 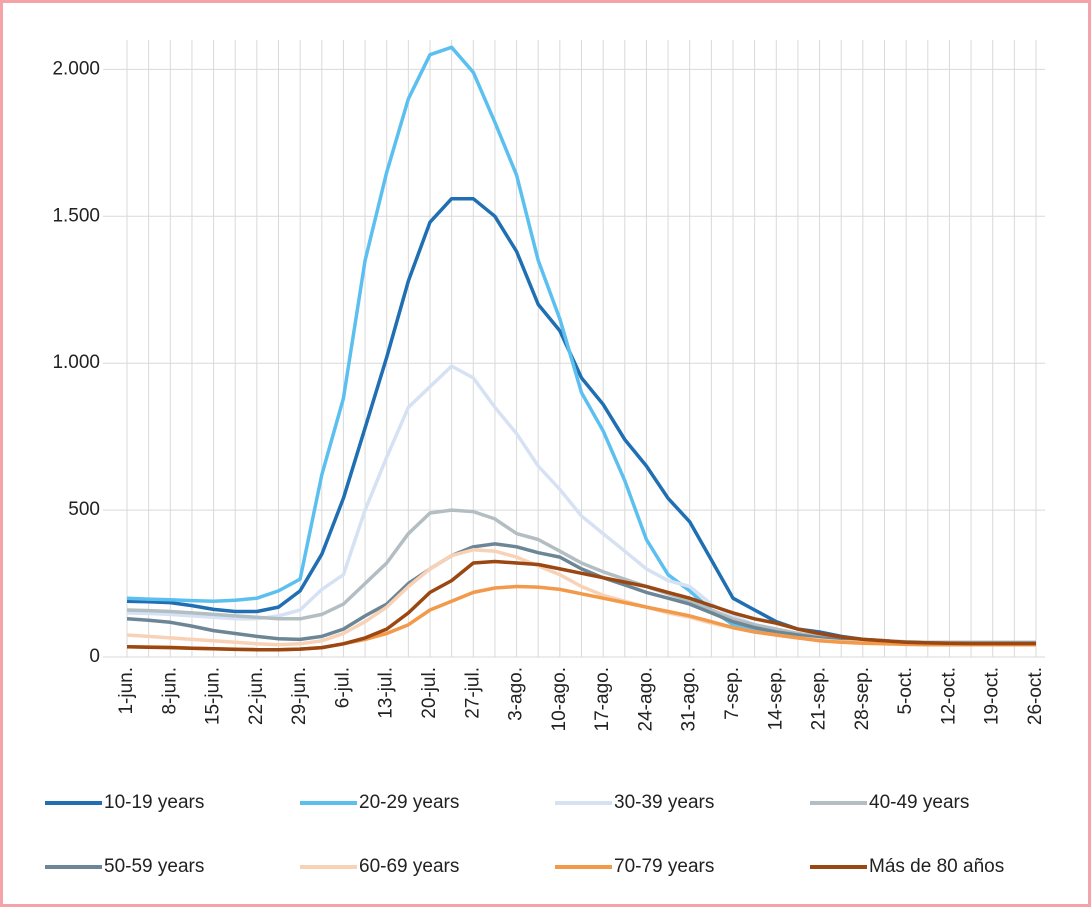 What do you see at coordinates (94, 656) in the screenshot?
I see `y-tick-label: 0` at bounding box center [94, 656].